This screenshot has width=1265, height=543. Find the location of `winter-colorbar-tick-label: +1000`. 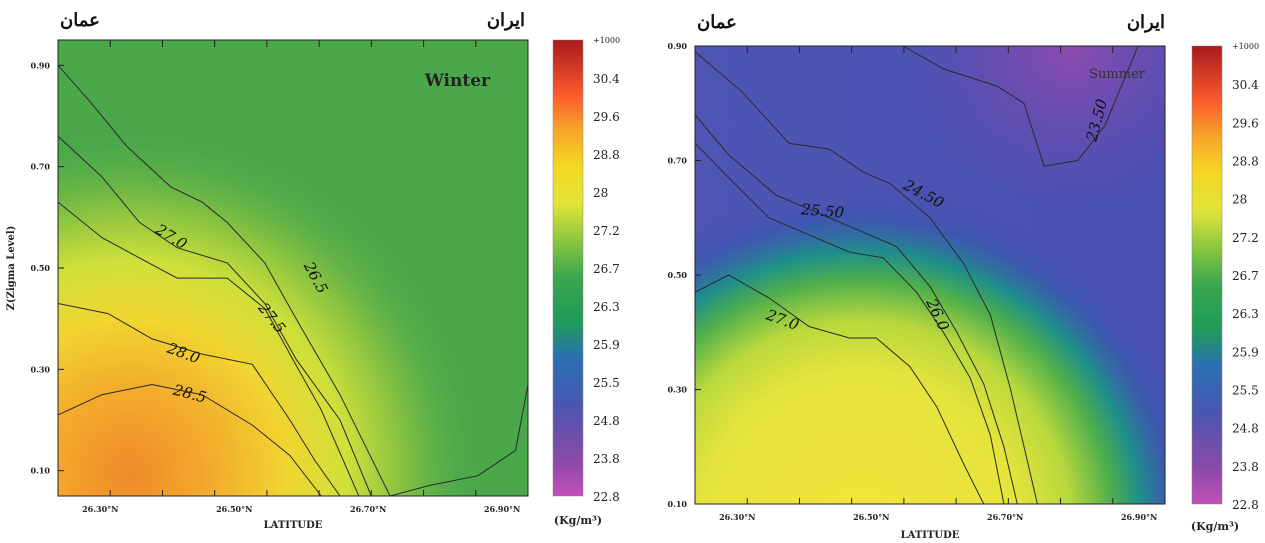

winter-colorbar-tick-label: +1000 is located at coordinates (606, 40).